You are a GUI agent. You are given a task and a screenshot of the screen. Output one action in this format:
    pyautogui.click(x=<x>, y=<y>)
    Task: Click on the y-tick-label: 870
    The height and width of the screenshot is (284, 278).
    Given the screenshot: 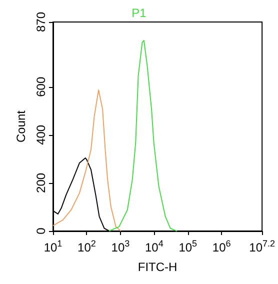 What is the action you would take?
    pyautogui.click(x=41, y=22)
    